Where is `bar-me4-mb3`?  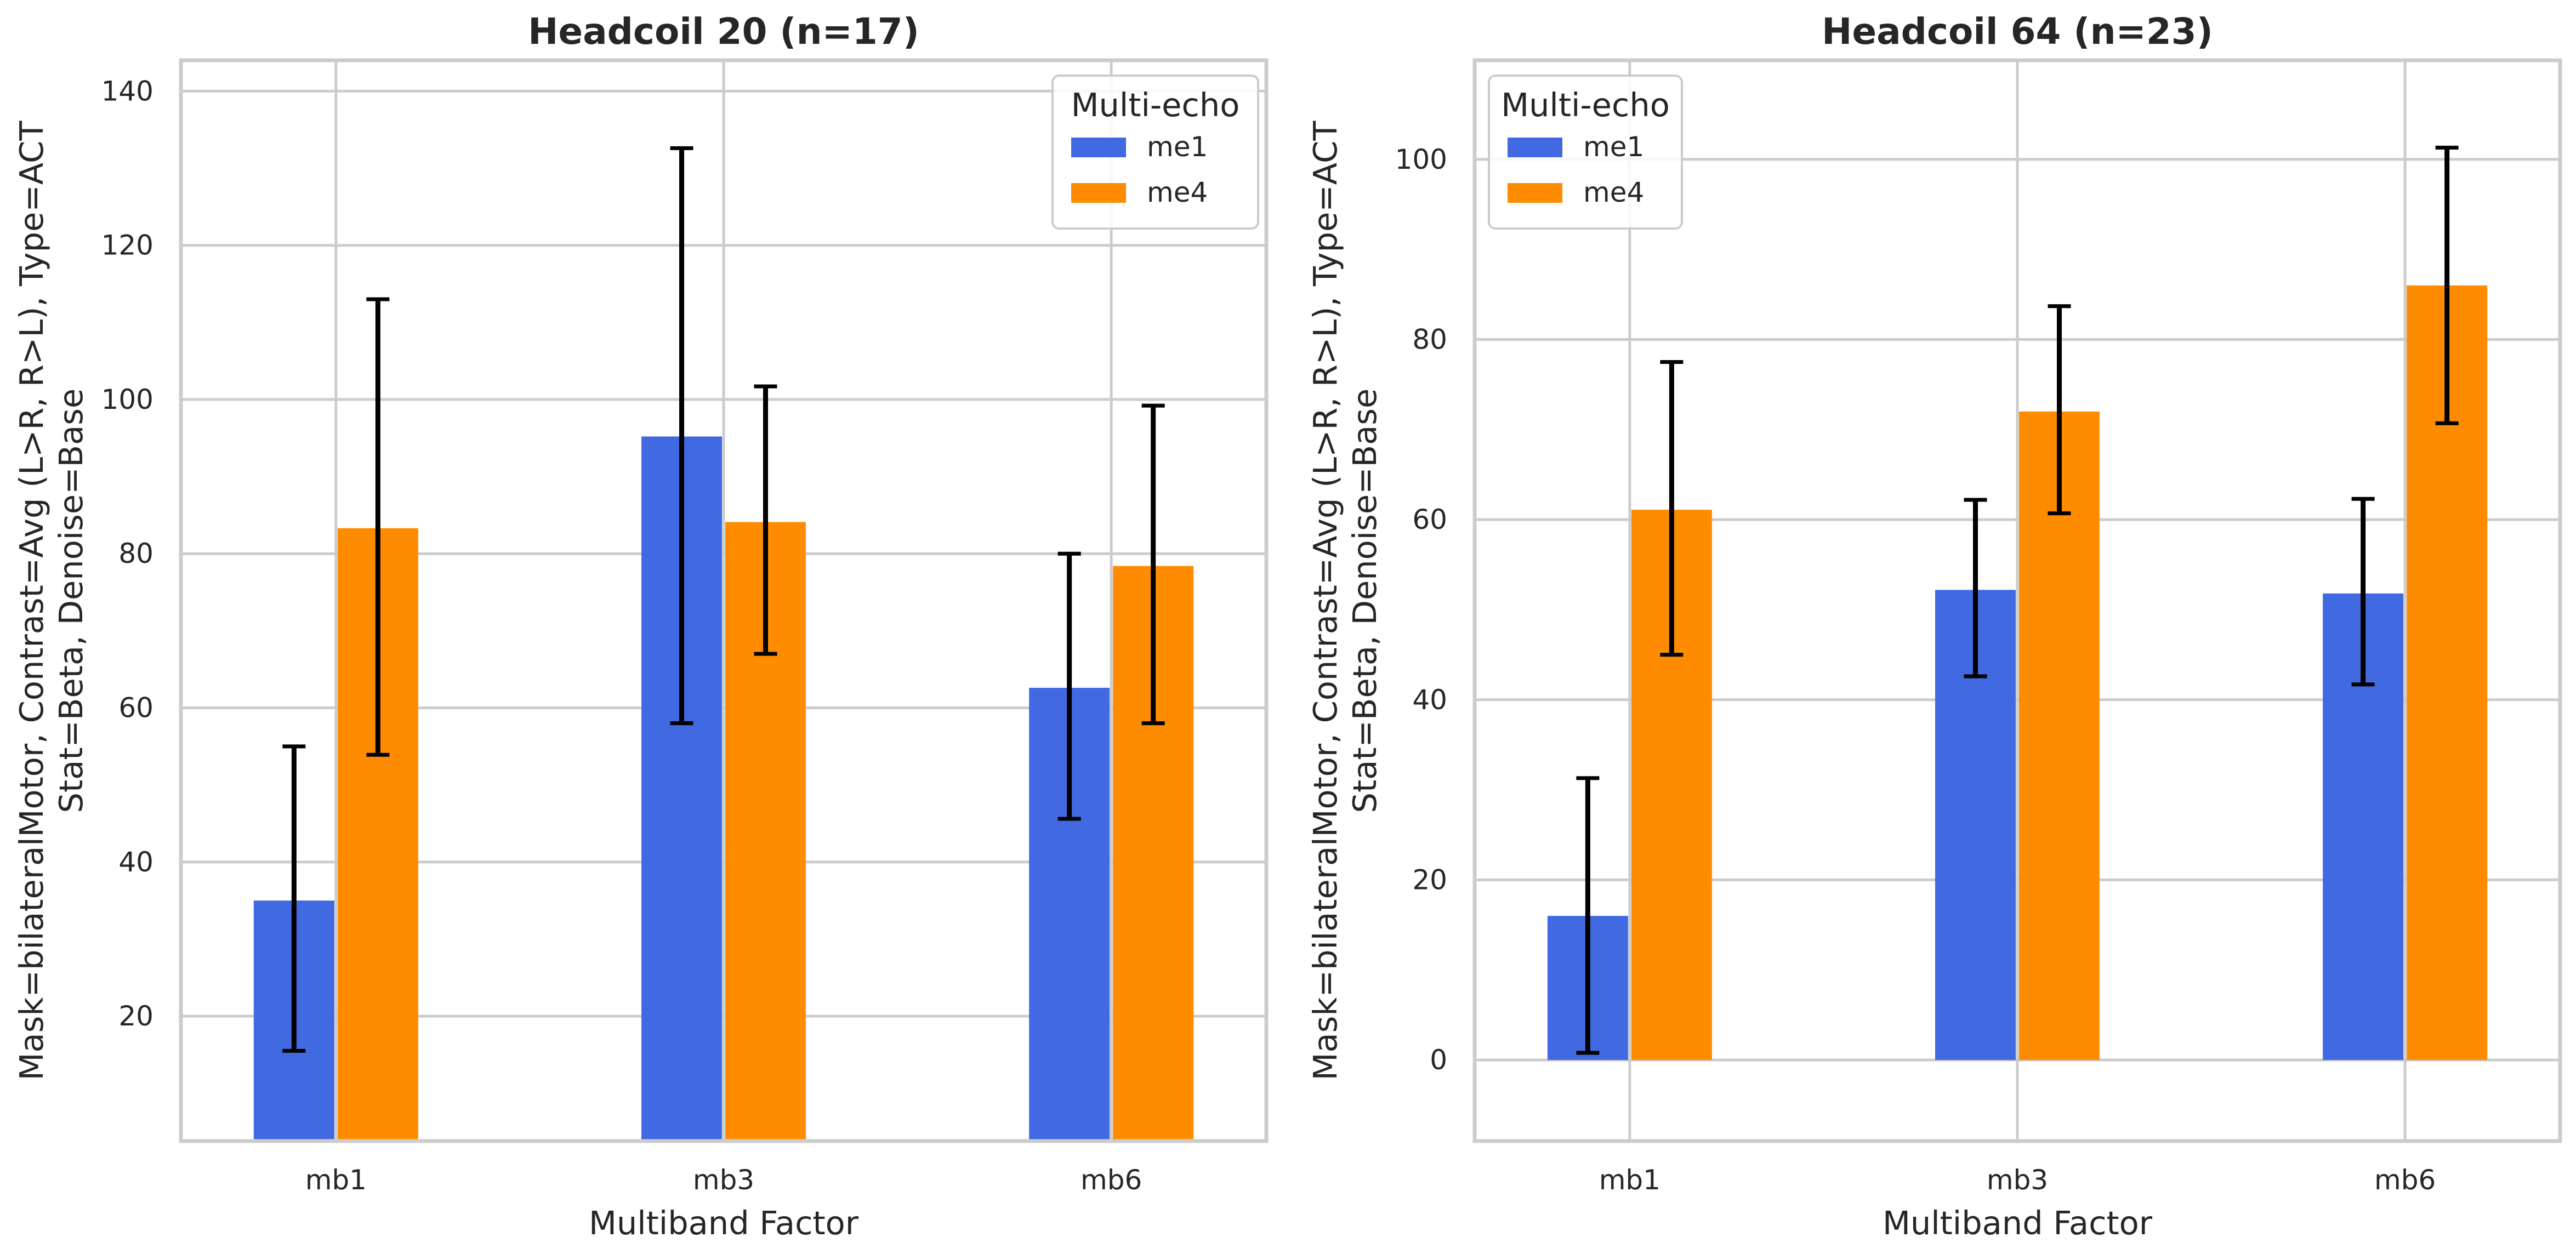
bar-me4-mb3 is located at coordinates (2059, 736).